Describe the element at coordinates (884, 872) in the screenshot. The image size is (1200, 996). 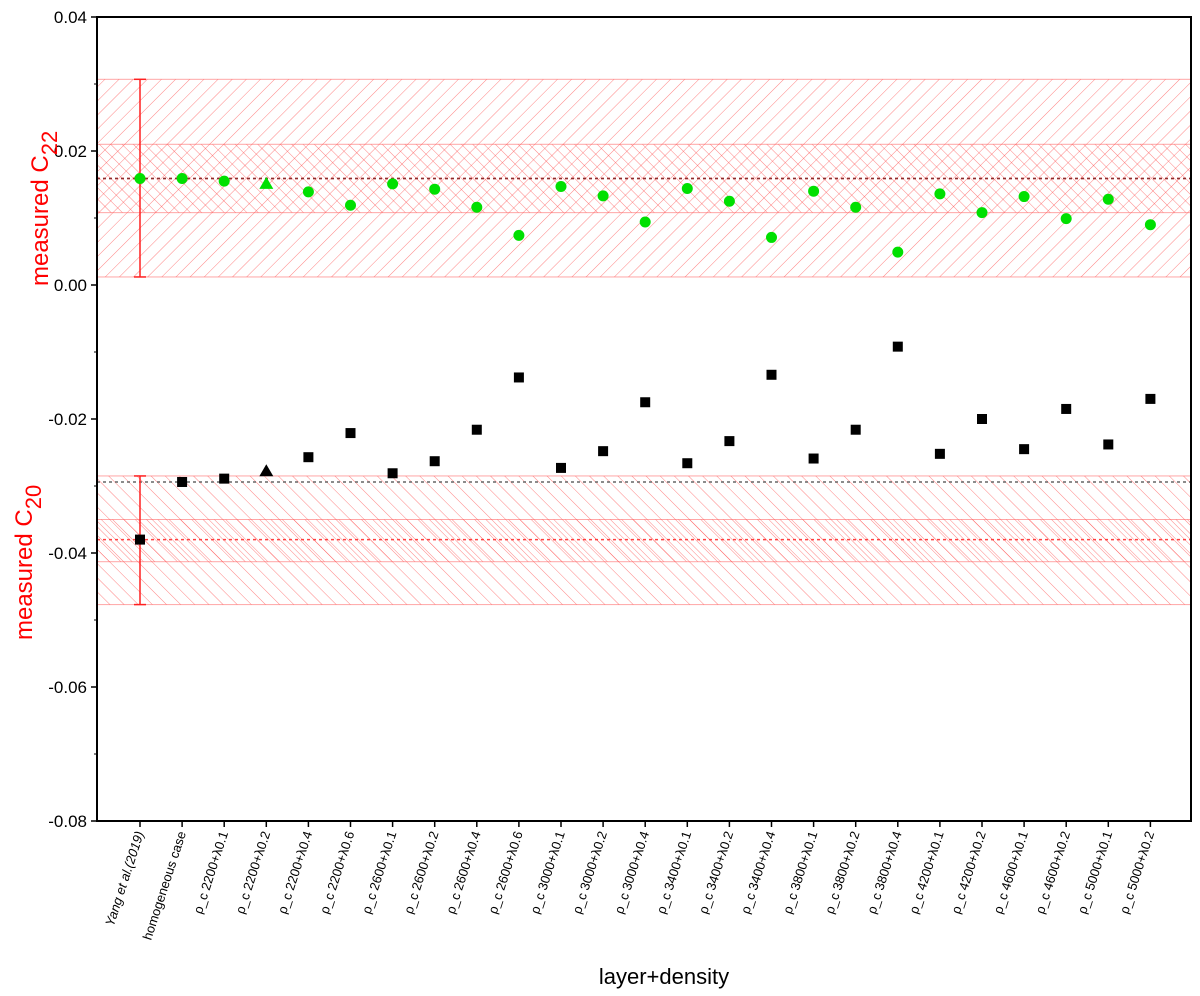
I see `x-tick-label: ρ_c 3800+λ0.4` at that location.